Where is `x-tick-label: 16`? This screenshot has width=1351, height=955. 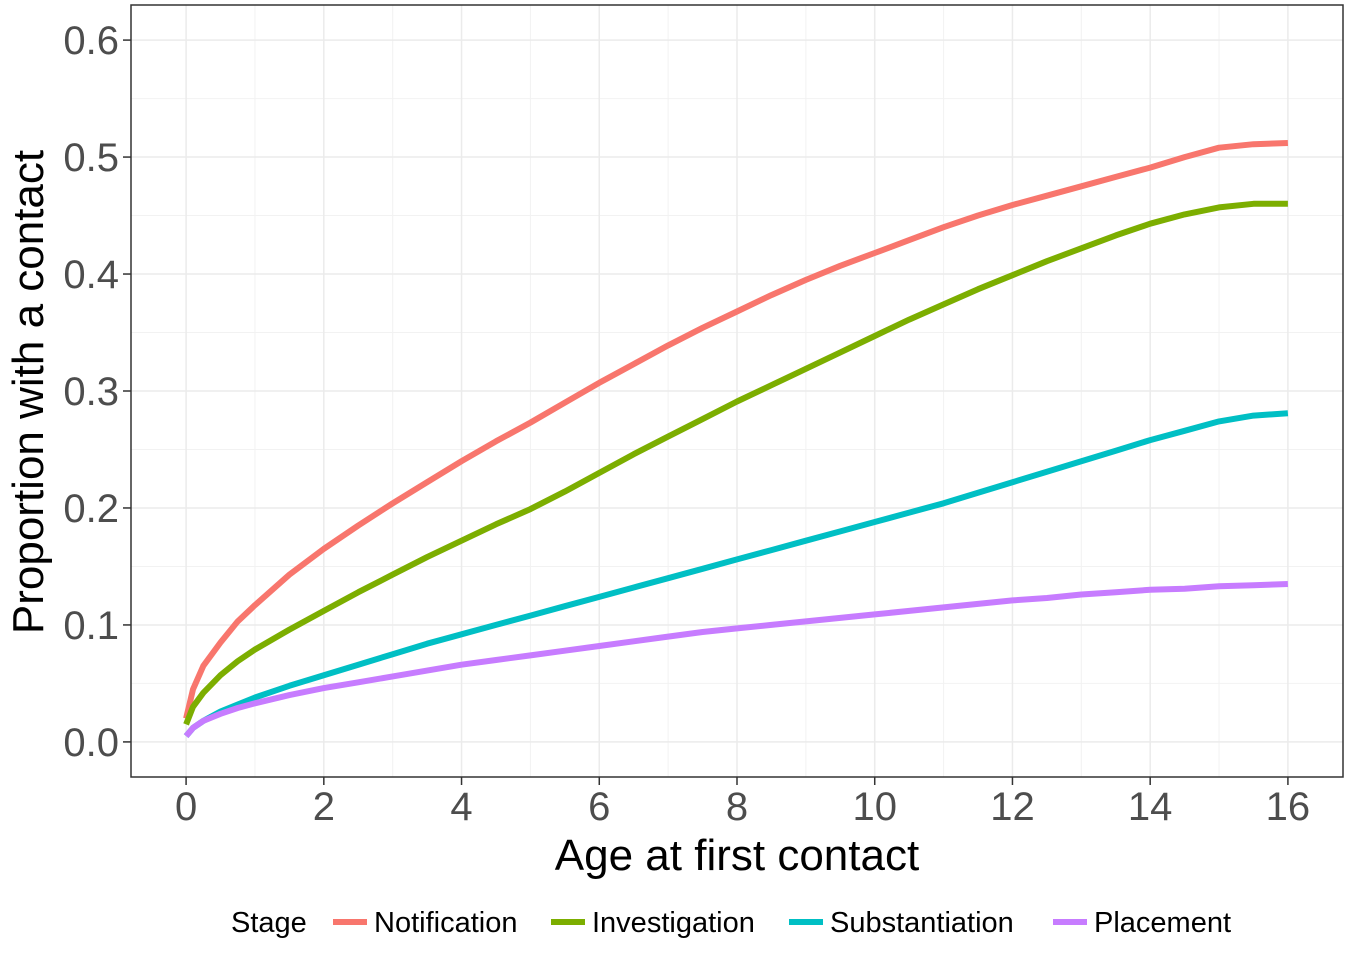
x-tick-label: 16 is located at coordinates (1288, 807).